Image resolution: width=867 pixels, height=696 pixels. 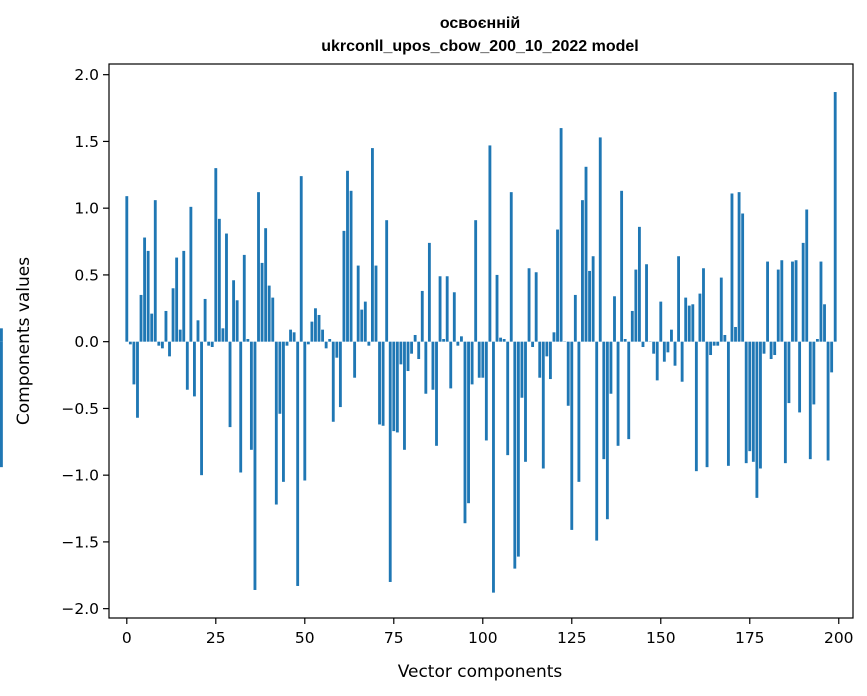 What do you see at coordinates (216, 638) in the screenshot?
I see `x-tick-label: 25` at bounding box center [216, 638].